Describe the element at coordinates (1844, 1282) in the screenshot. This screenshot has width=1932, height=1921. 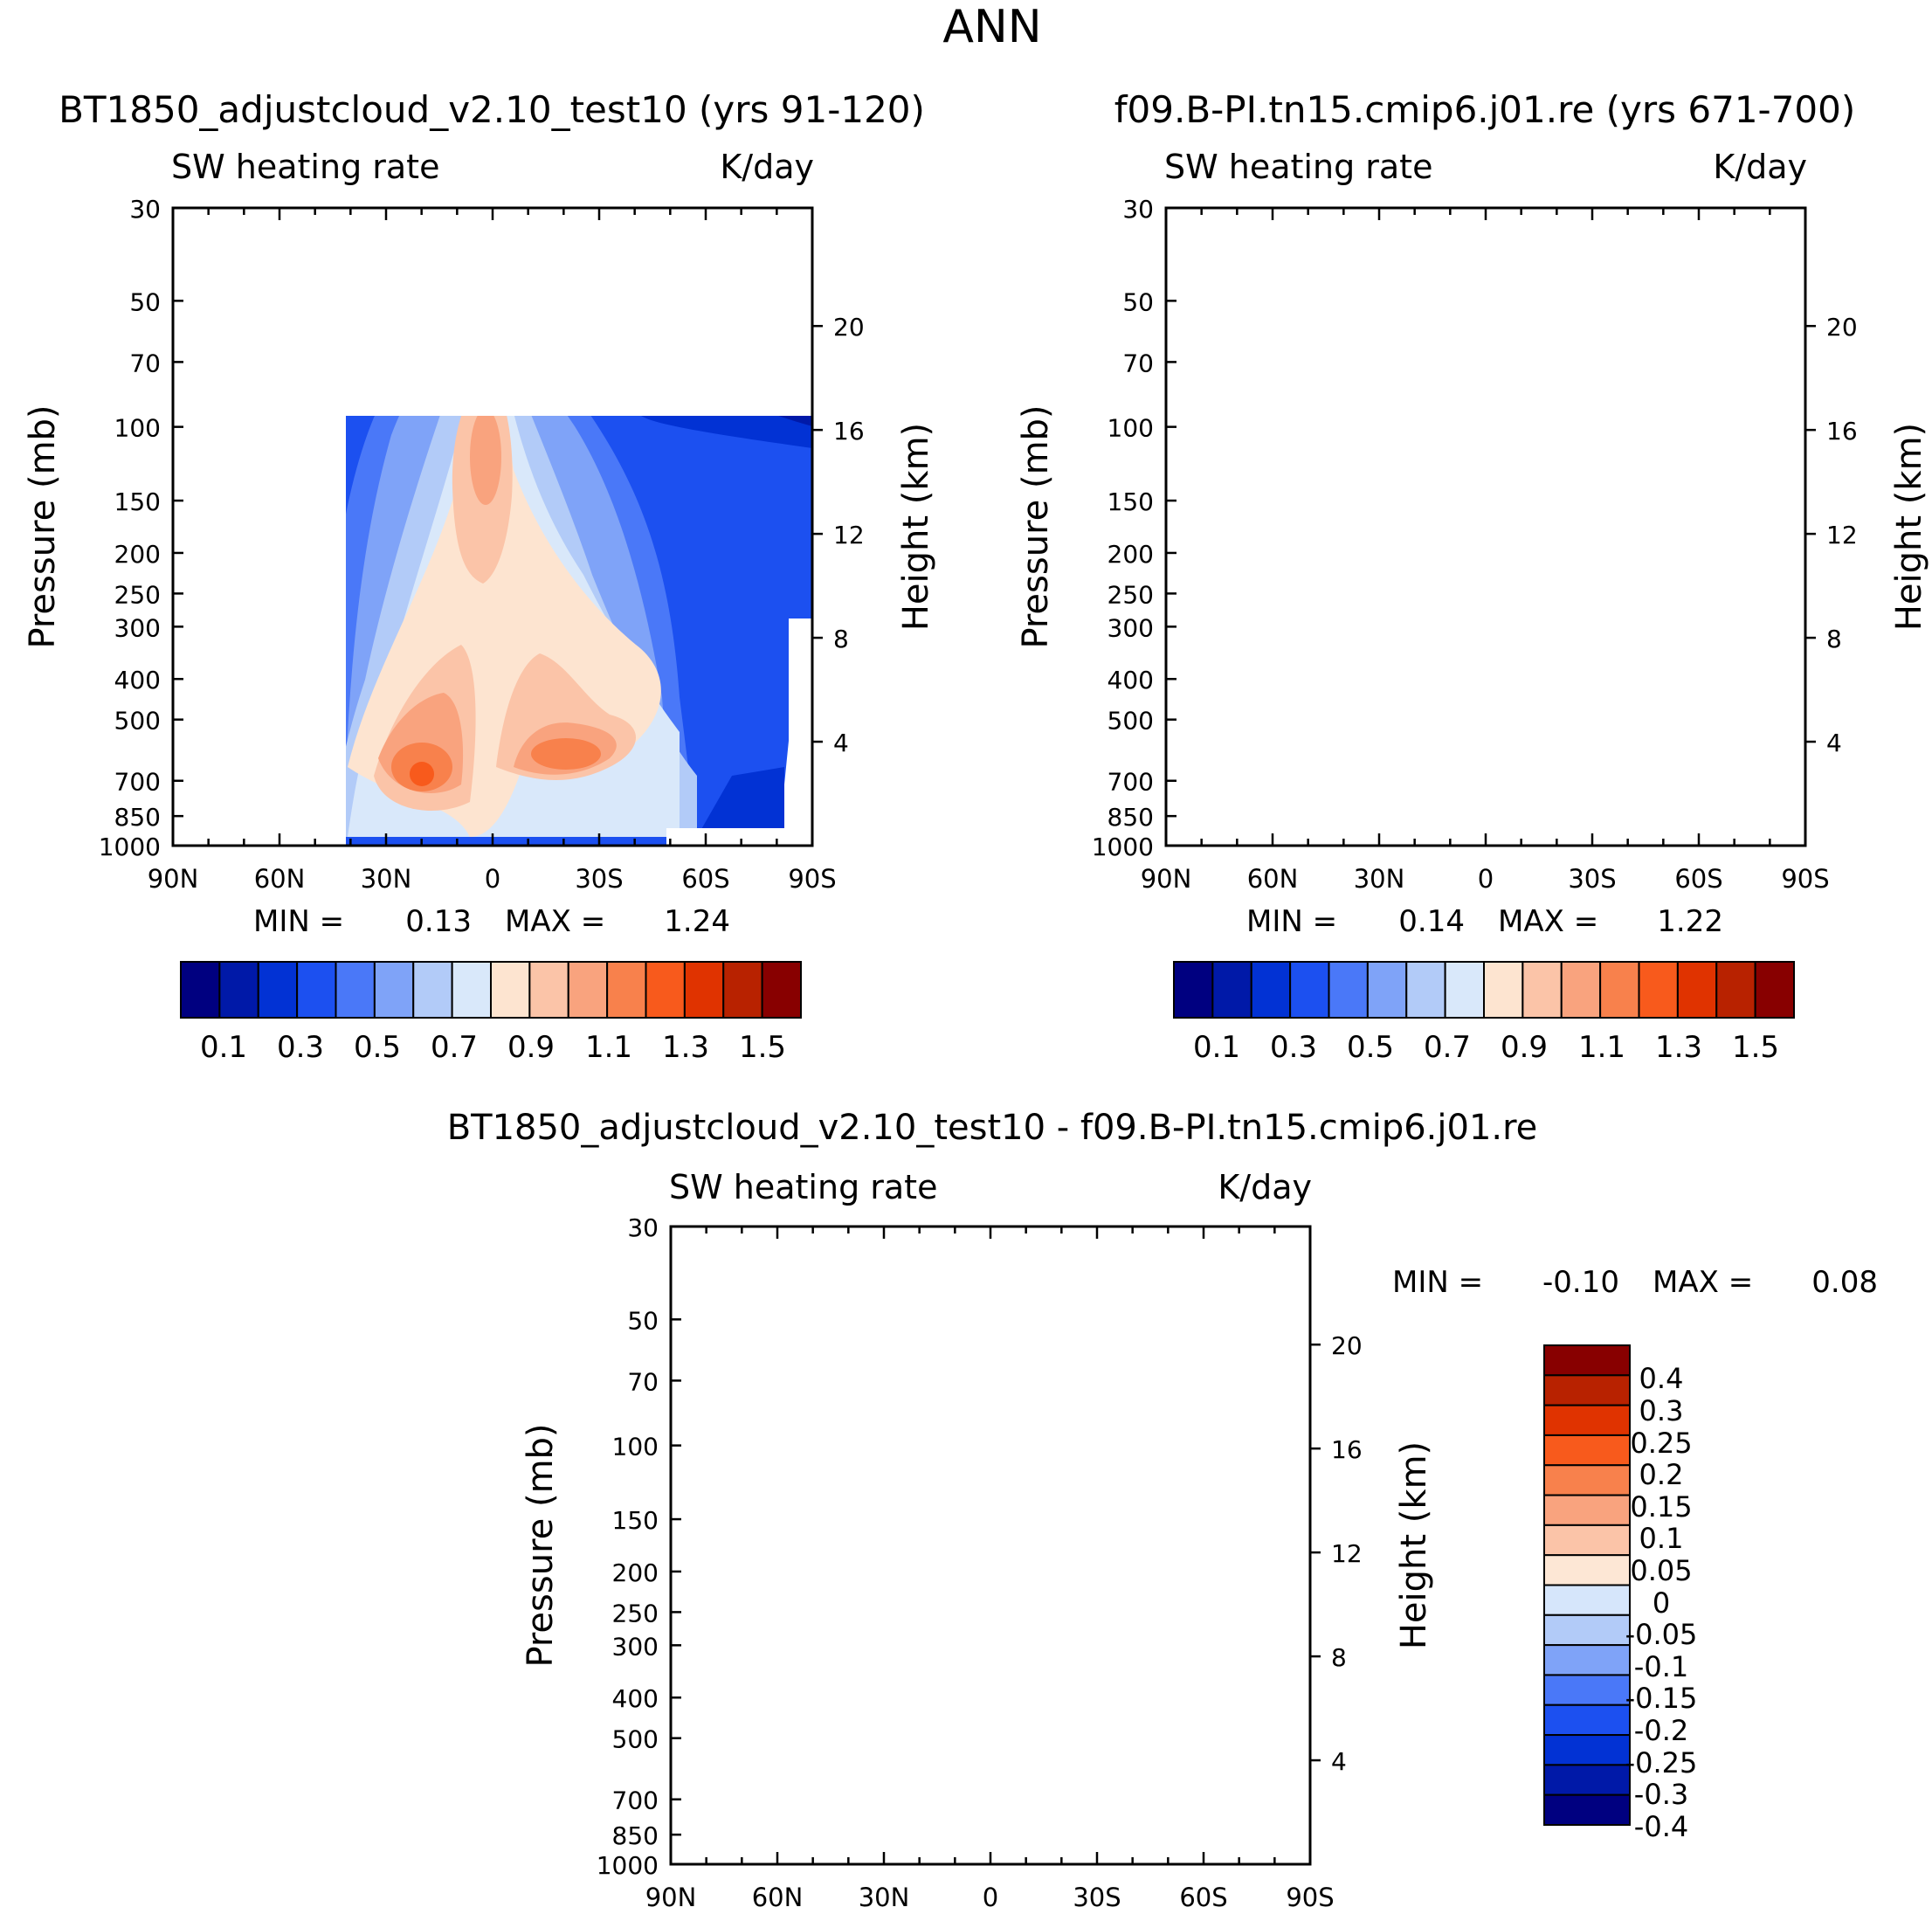
I see `panel-diff-max-value: 0.08` at that location.